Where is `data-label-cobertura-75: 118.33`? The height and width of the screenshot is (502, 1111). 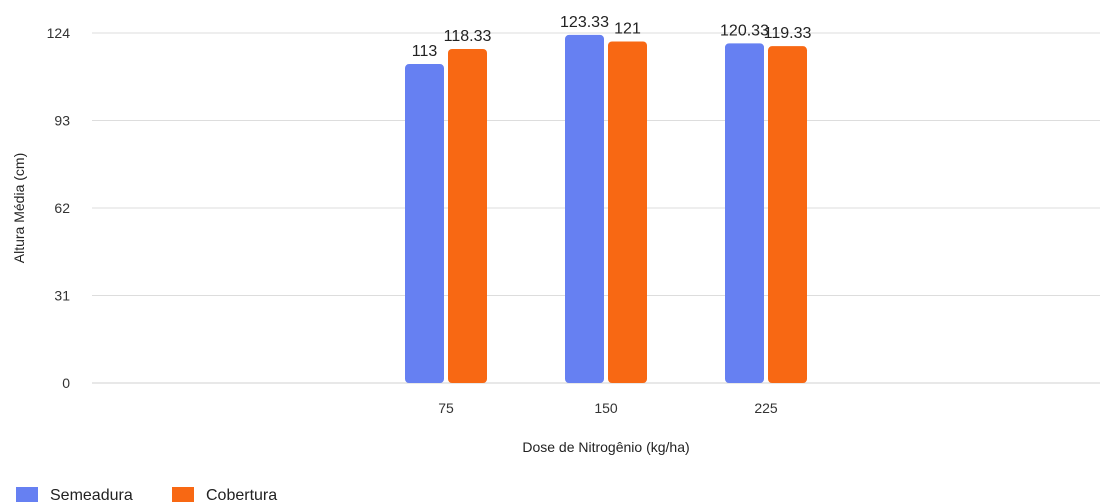
data-label-cobertura-75: 118.33 is located at coordinates (468, 36).